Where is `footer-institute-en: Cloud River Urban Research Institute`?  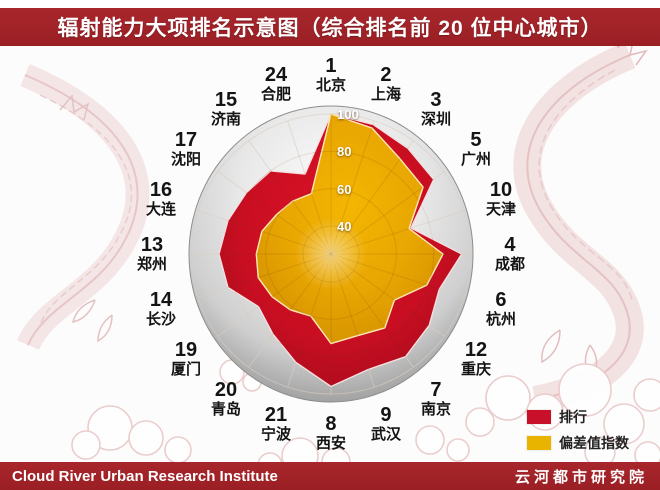 footer-institute-en: Cloud River Urban Research Institute is located at coordinates (145, 476).